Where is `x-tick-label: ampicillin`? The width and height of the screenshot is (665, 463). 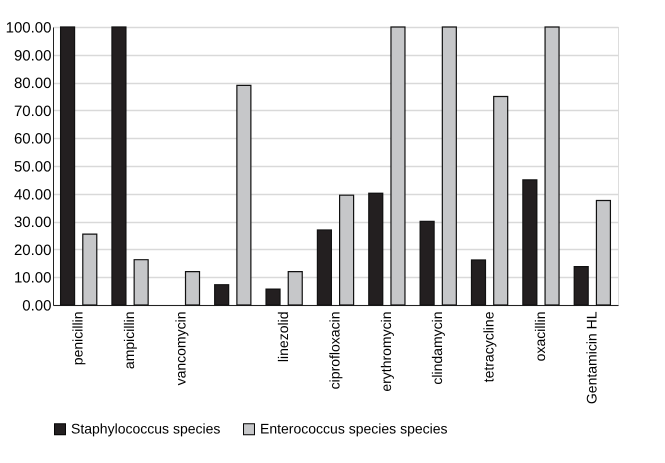 x-tick-label: ampicillin is located at coordinates (129, 341).